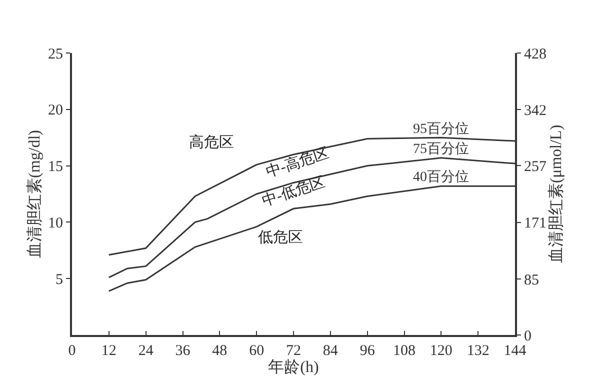 The width and height of the screenshot is (600, 389). Describe the element at coordinates (535, 166) in the screenshot. I see `y2-tick-label: 257` at that location.